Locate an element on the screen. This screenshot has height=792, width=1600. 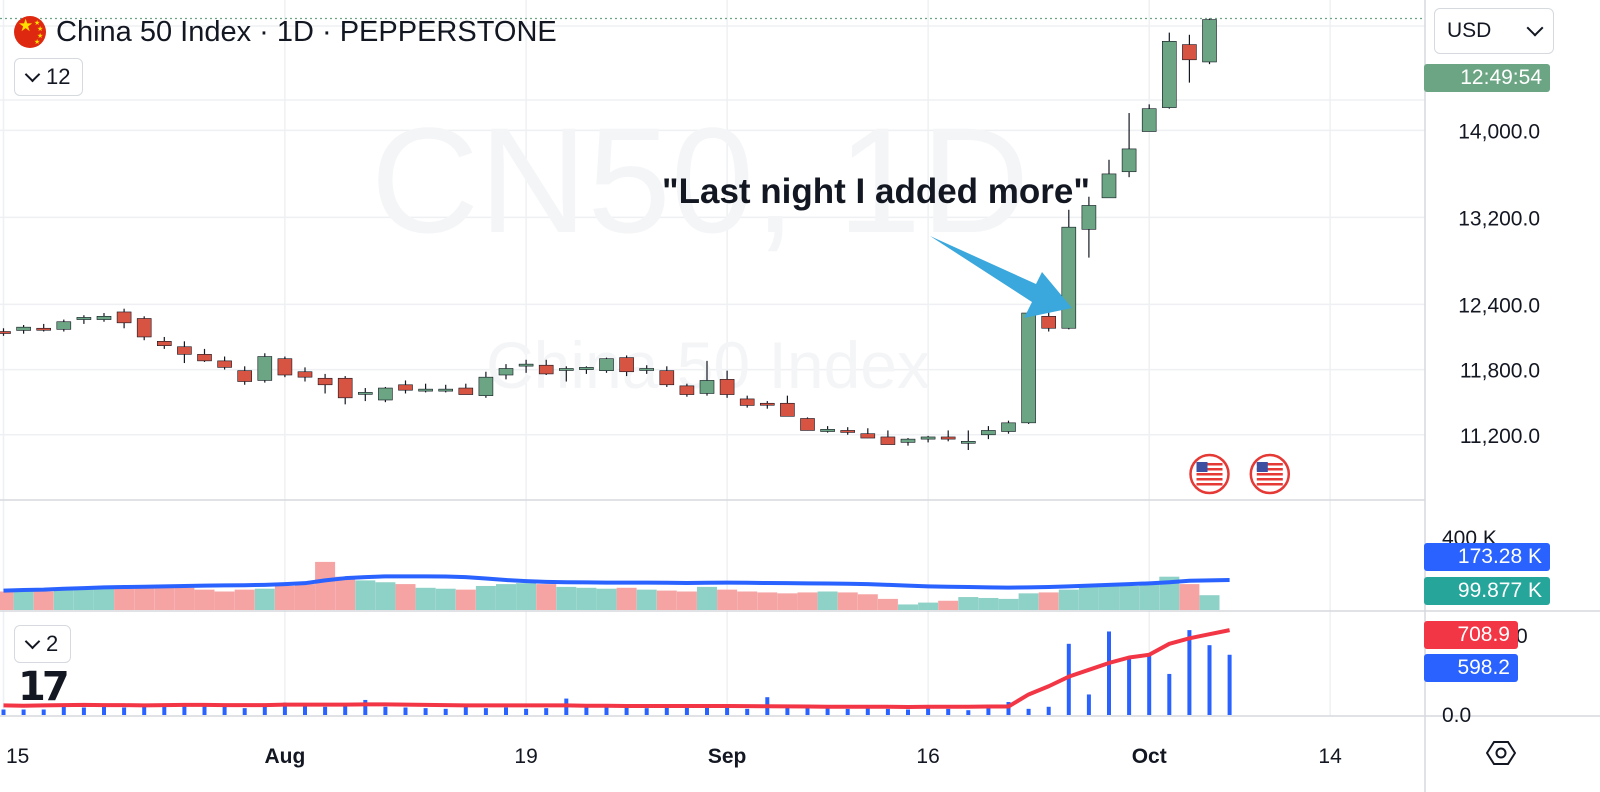
time-tick-label: Oct is located at coordinates (1149, 756).